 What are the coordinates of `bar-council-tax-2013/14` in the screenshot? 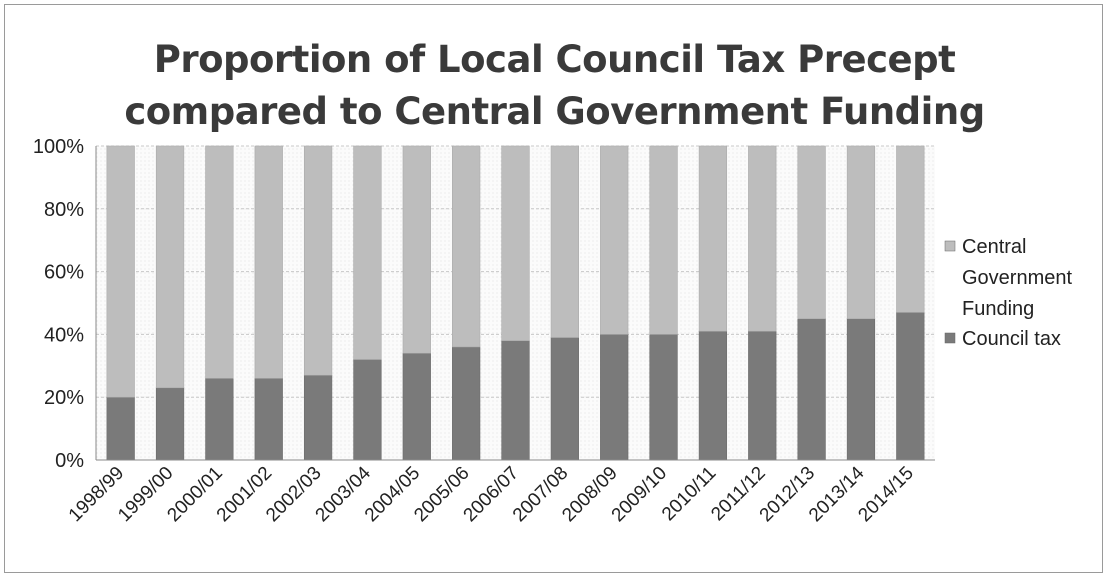 It's located at (861, 389).